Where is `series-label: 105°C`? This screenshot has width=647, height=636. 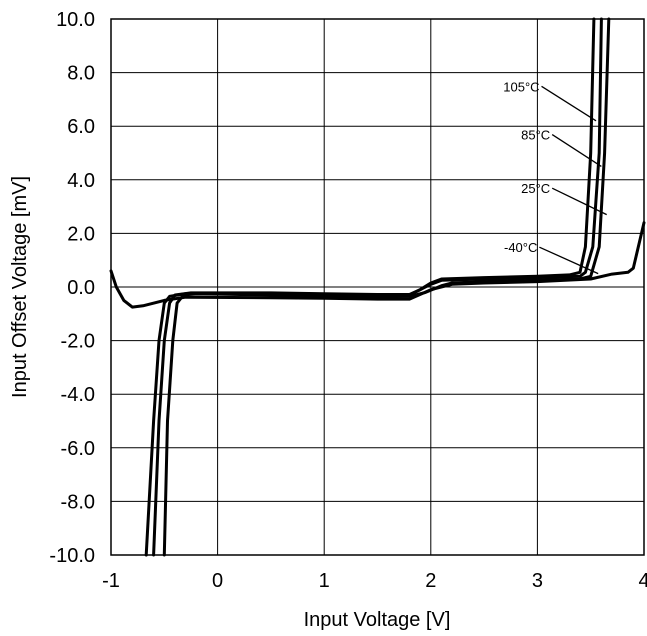 series-label: 105°C is located at coordinates (521, 86).